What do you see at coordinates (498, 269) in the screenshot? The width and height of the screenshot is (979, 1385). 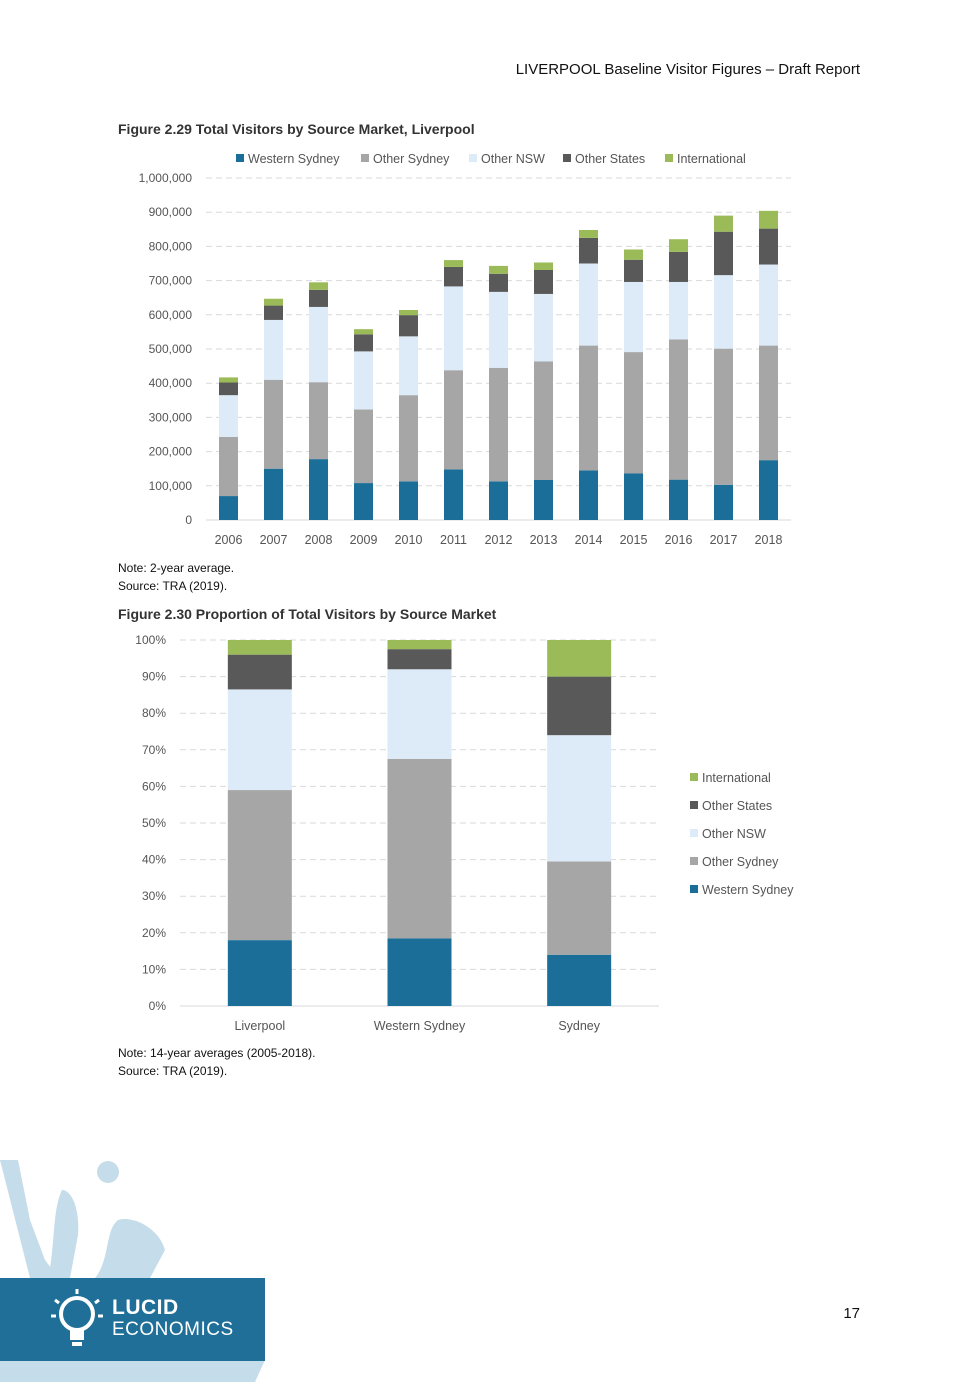 I see `bar-international-2012` at bounding box center [498, 269].